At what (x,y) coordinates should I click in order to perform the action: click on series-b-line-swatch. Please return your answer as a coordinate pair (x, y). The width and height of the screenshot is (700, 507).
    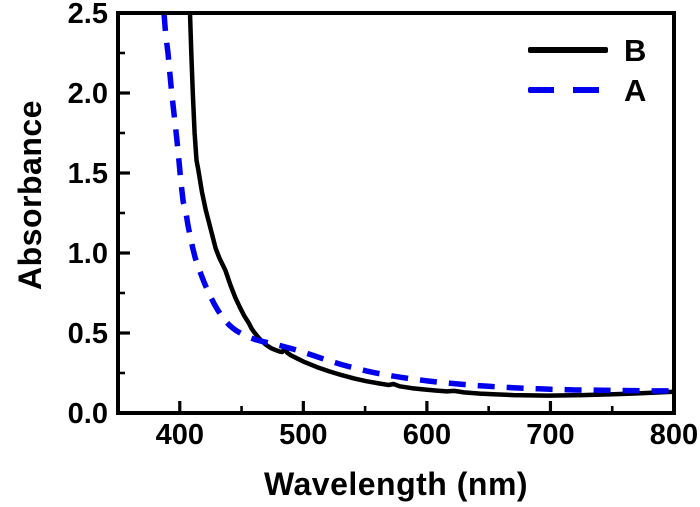
    Looking at the image, I should click on (568, 50).